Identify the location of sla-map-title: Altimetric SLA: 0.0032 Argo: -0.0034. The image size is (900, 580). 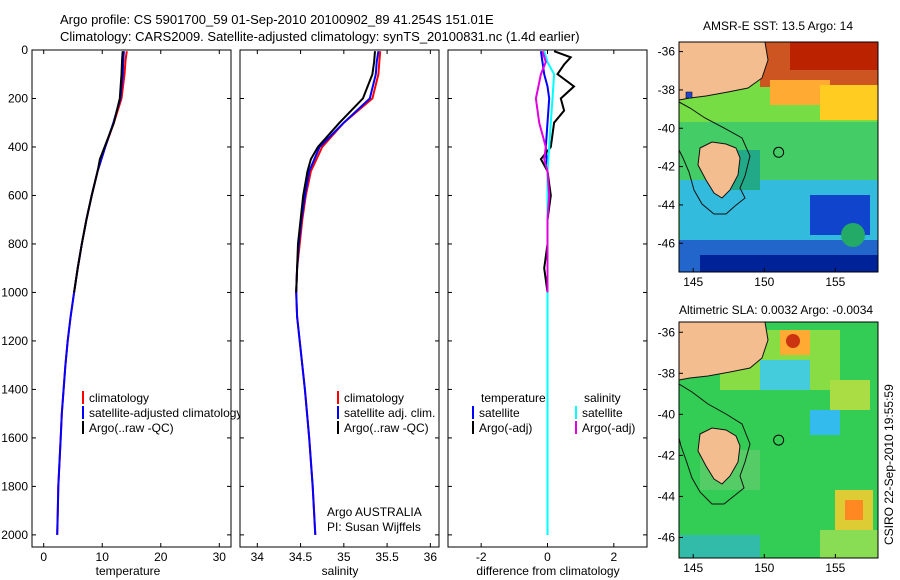
(776, 310).